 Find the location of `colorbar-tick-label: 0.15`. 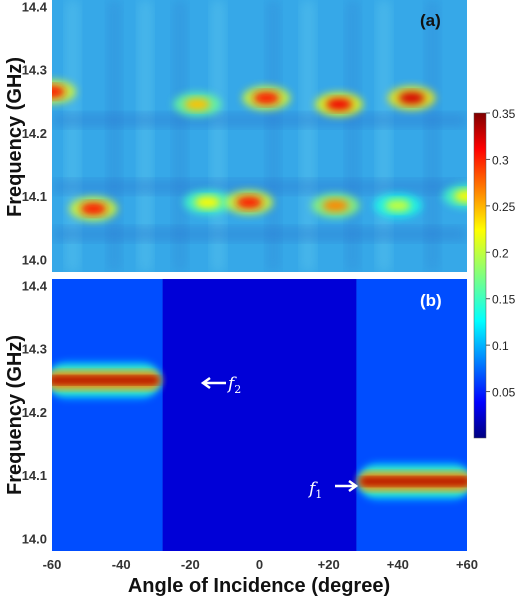

colorbar-tick-label: 0.15 is located at coordinates (504, 300).